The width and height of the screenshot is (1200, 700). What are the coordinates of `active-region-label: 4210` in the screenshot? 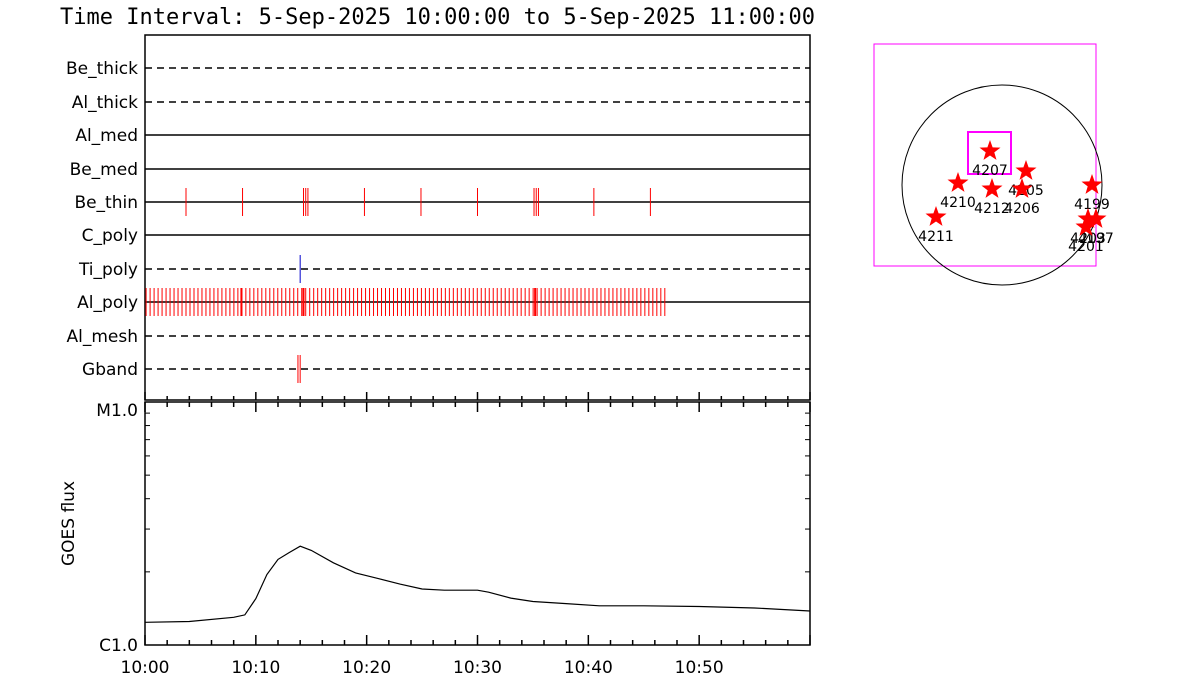 It's located at (958, 203).